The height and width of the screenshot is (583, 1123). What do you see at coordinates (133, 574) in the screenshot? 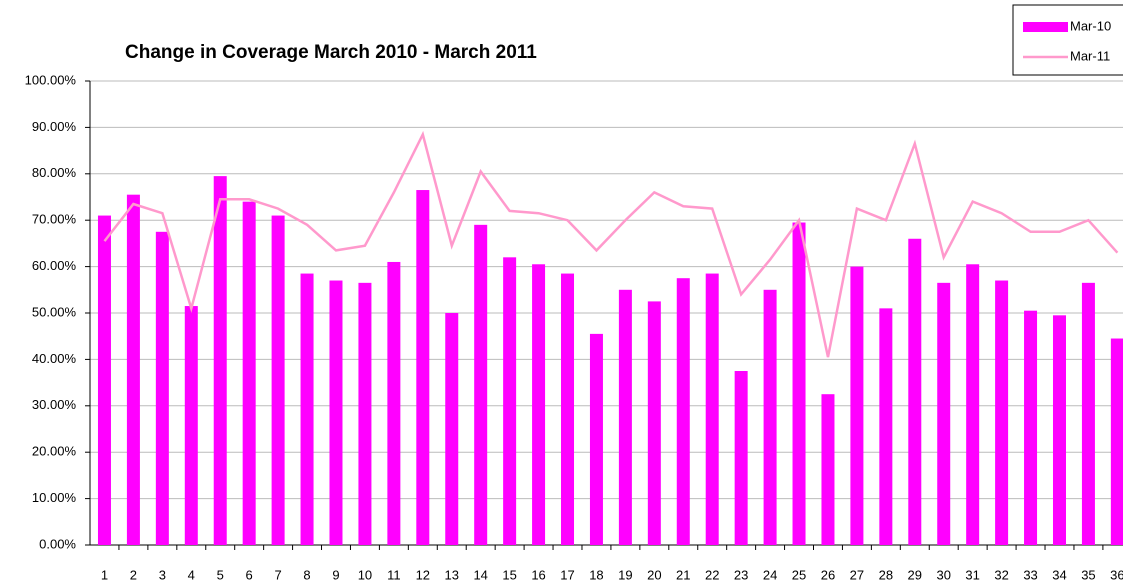
I see `x-tick-label: 2` at bounding box center [133, 574].